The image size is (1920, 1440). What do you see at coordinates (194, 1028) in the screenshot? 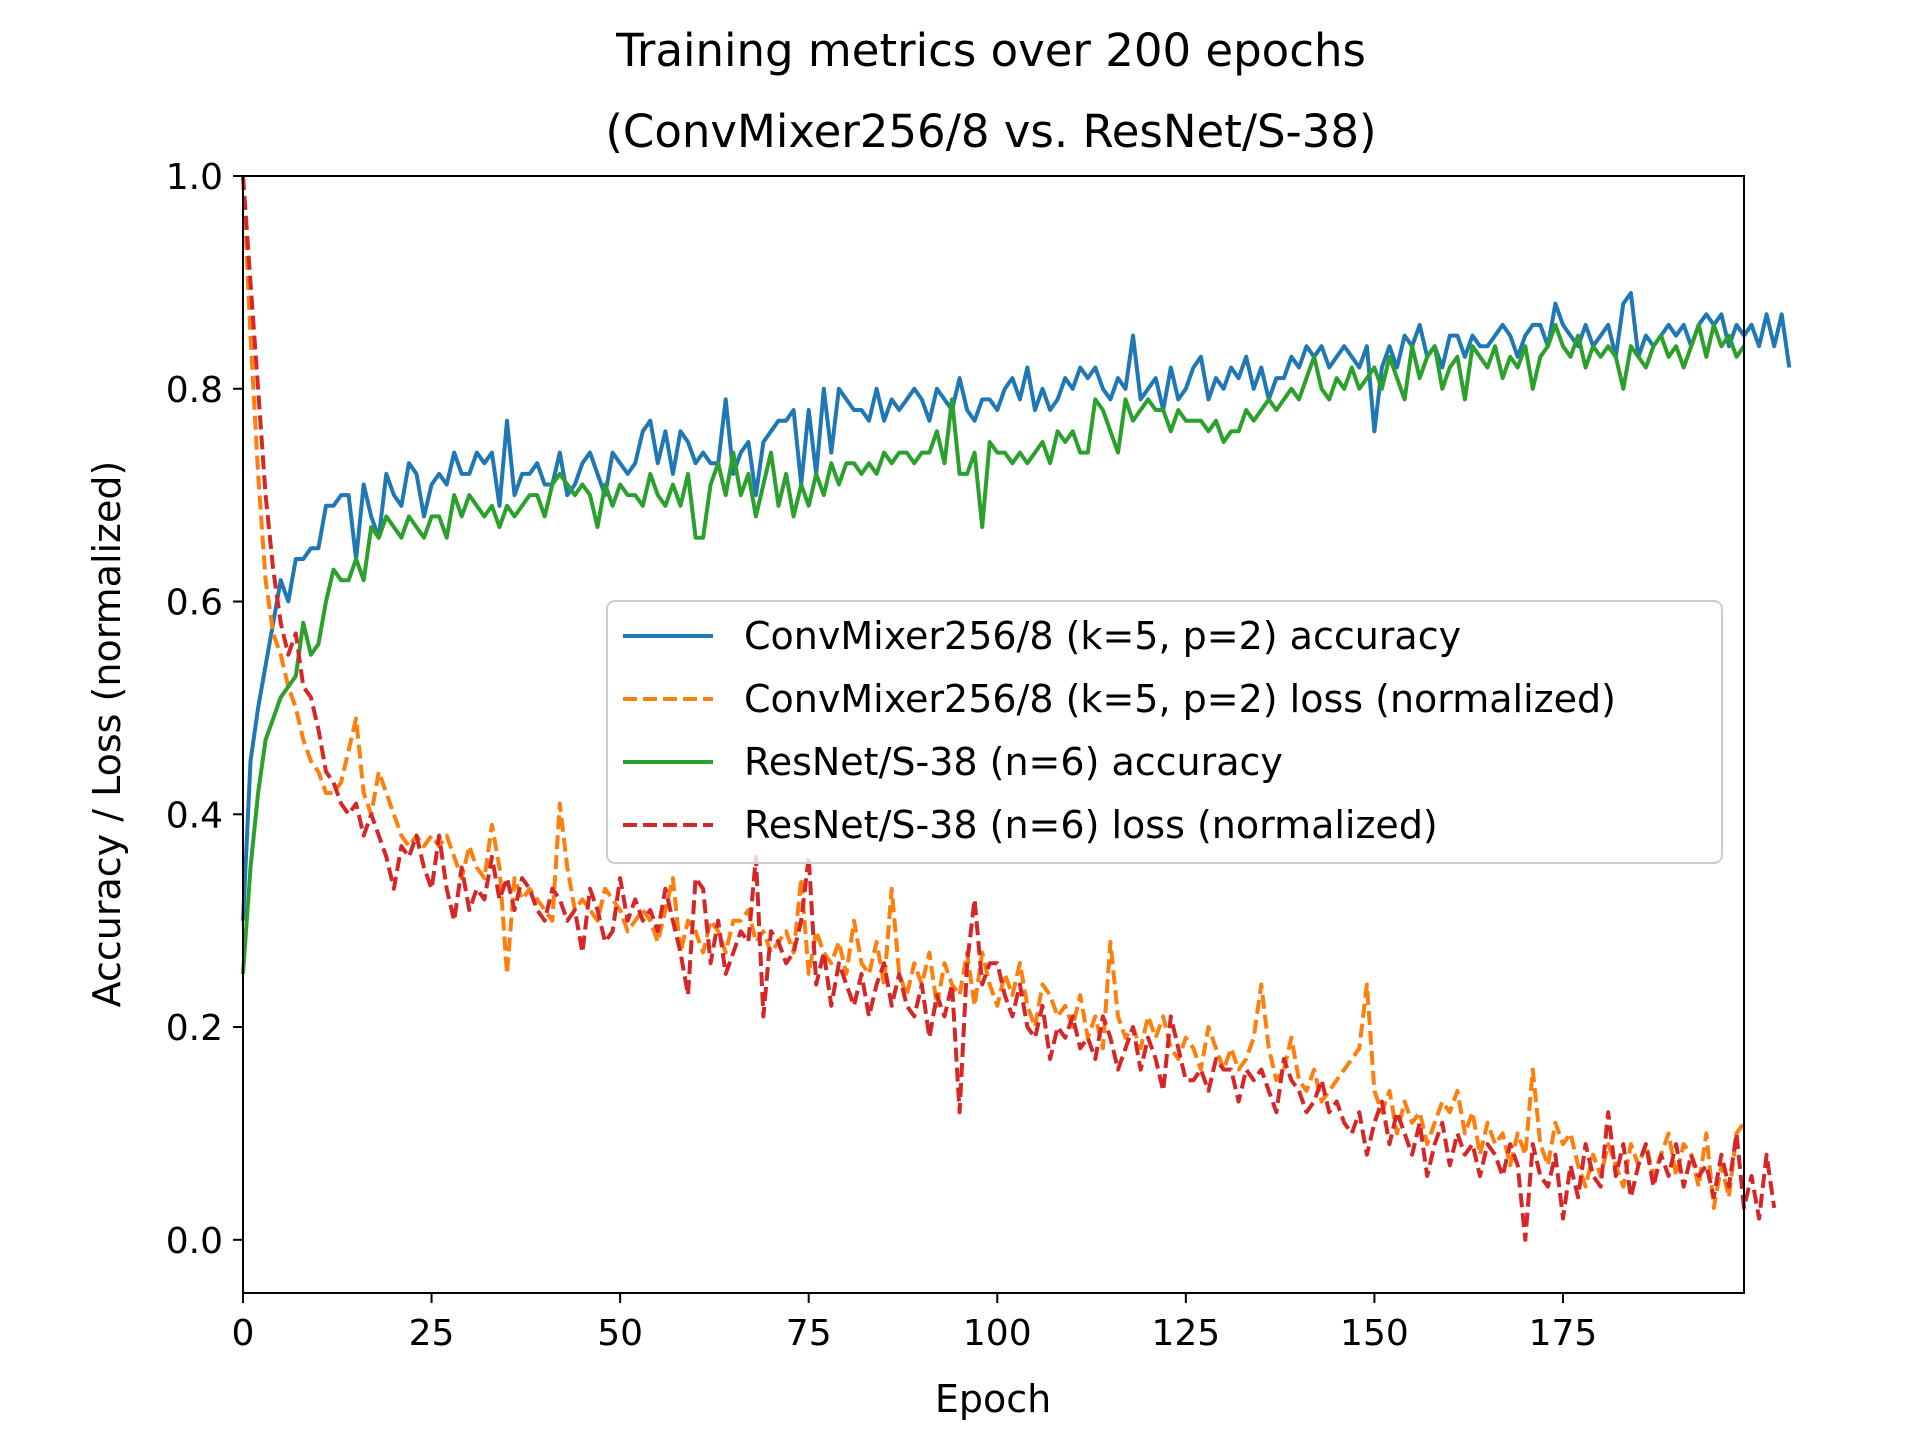
I see `y-tick-label: 0.2` at bounding box center [194, 1028].